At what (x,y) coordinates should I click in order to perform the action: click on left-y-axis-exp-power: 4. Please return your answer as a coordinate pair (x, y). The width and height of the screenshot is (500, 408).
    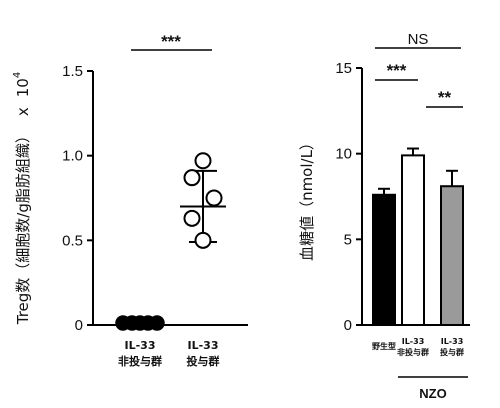
    Looking at the image, I should click on (17, 75).